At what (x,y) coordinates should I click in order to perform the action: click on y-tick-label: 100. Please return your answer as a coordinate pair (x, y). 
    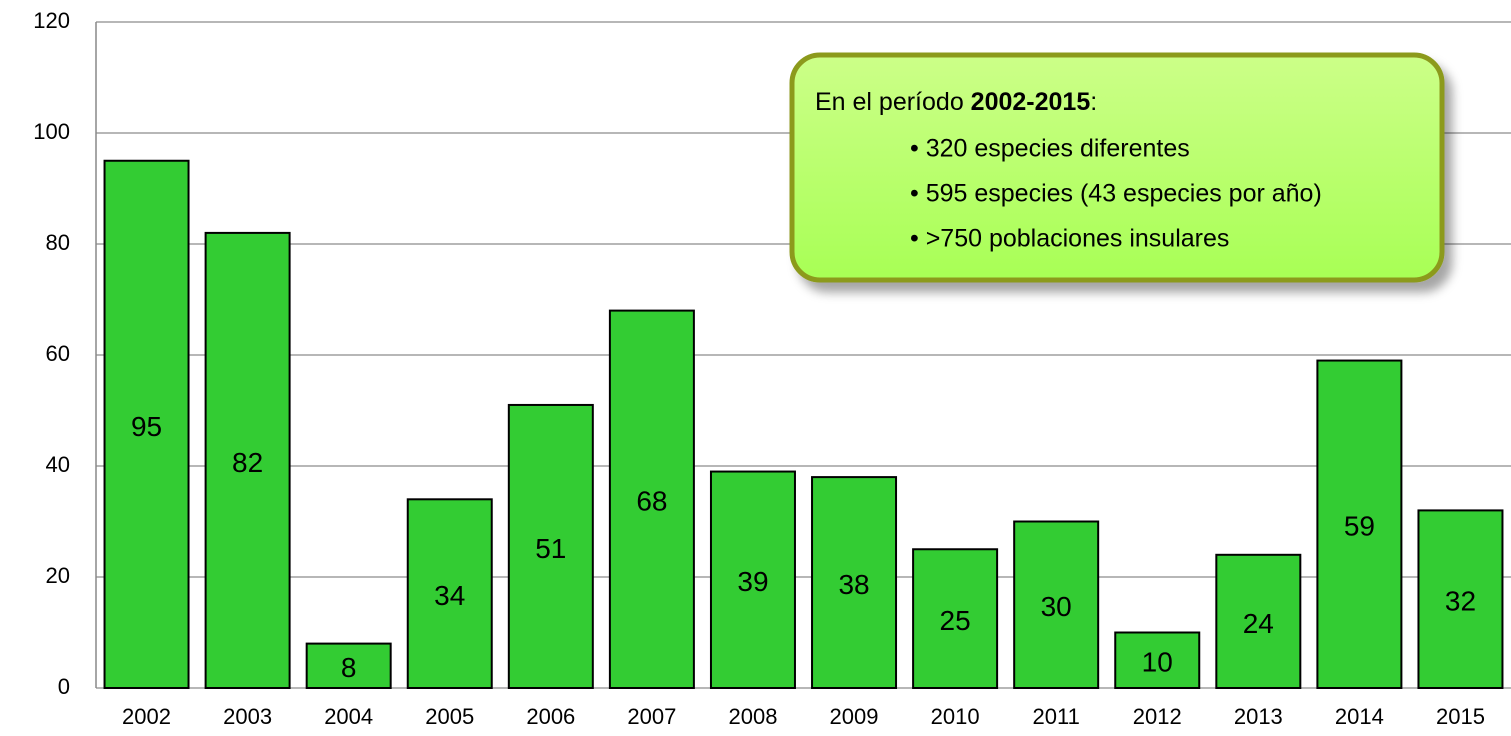
    Looking at the image, I should click on (51, 131).